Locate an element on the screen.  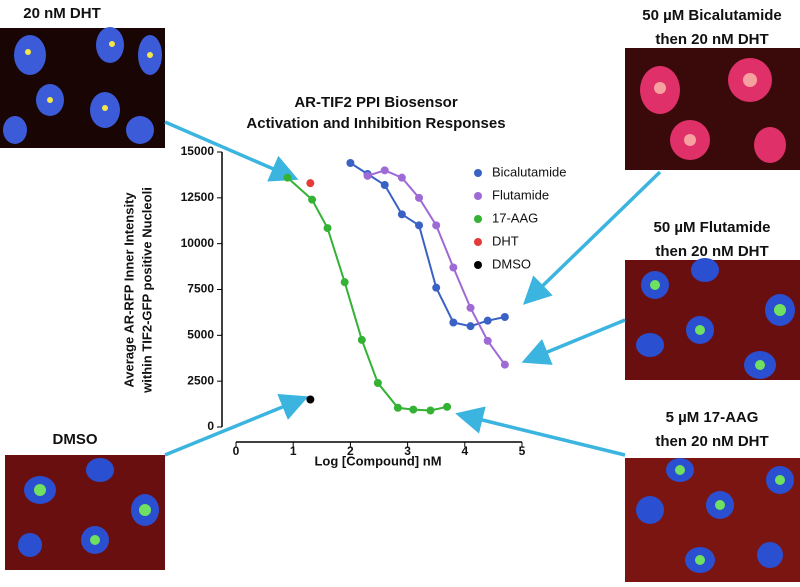
x-axis-label: Log [Compound] nM is located at coordinates (377, 460).